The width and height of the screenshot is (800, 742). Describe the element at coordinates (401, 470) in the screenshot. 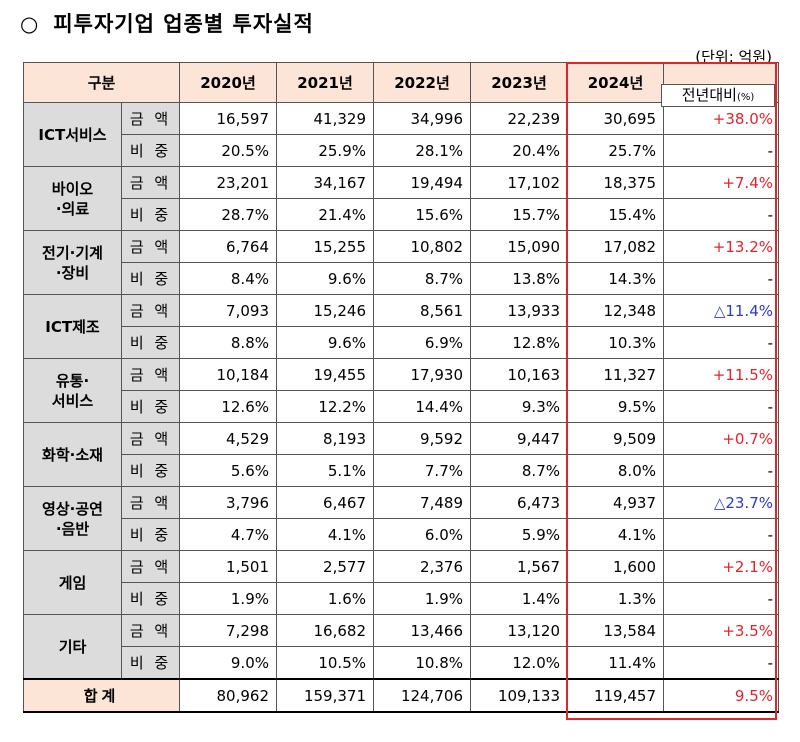

I see `share-row: 비 중 5.6% 5.1% 7.7% 8.7% 8.0% -` at that location.